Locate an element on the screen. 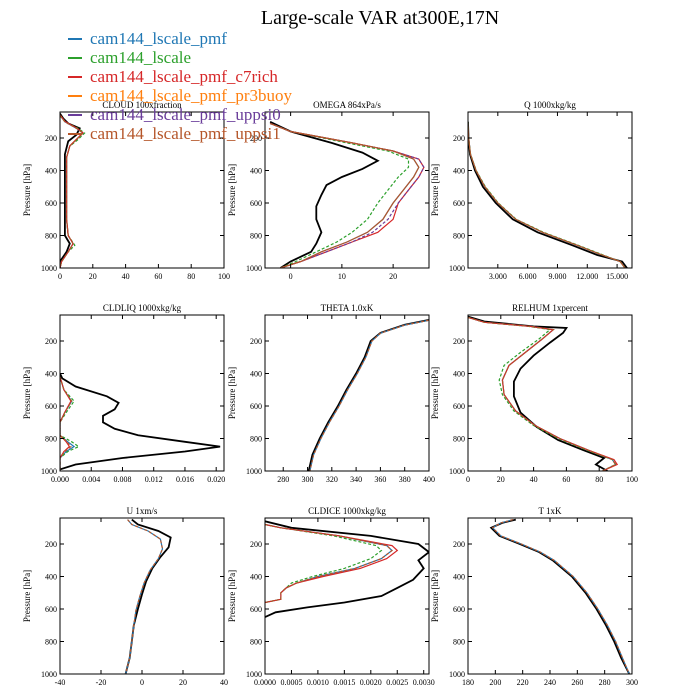 The width and height of the screenshot is (700, 700). figure-title: Large-scale VAR at300E,17N is located at coordinates (380, 18).